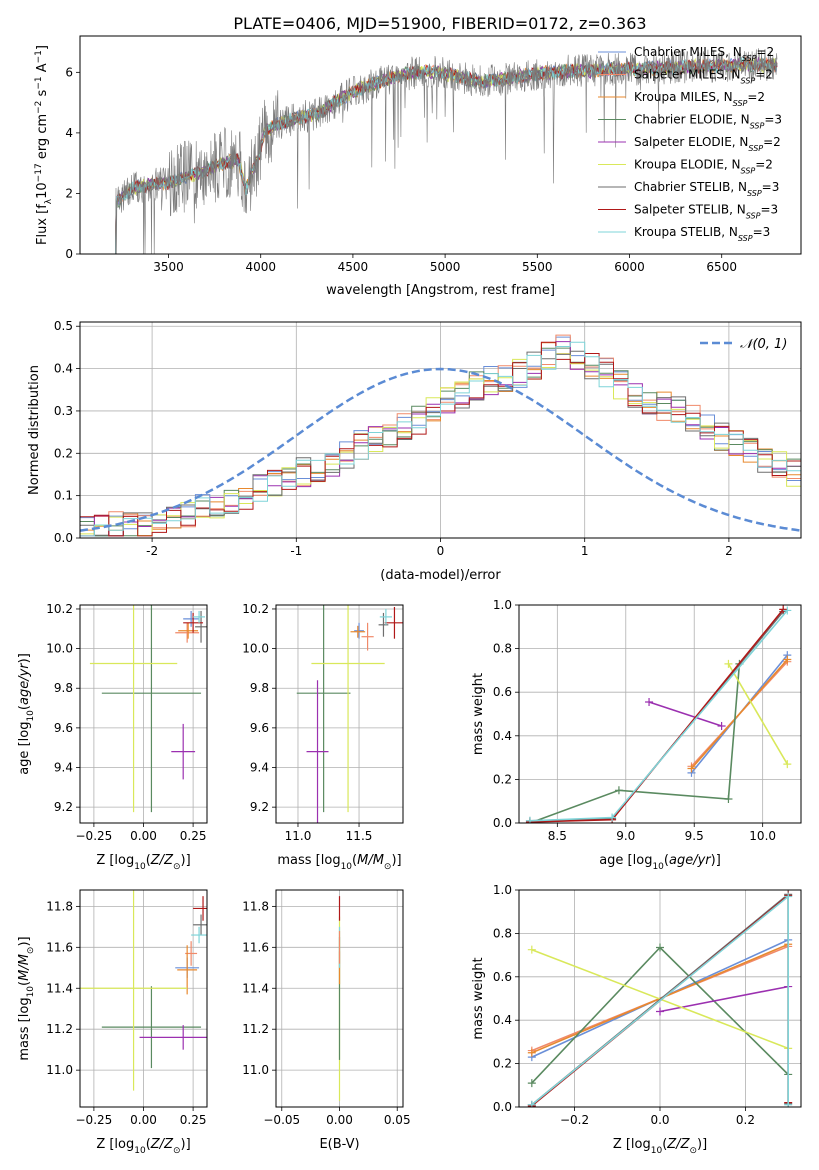 The image size is (819, 1170). What do you see at coordinates (708, 122) in the screenshot?
I see `legend-entry: Chabrier ELODIE, NSSP=3` at bounding box center [708, 122].